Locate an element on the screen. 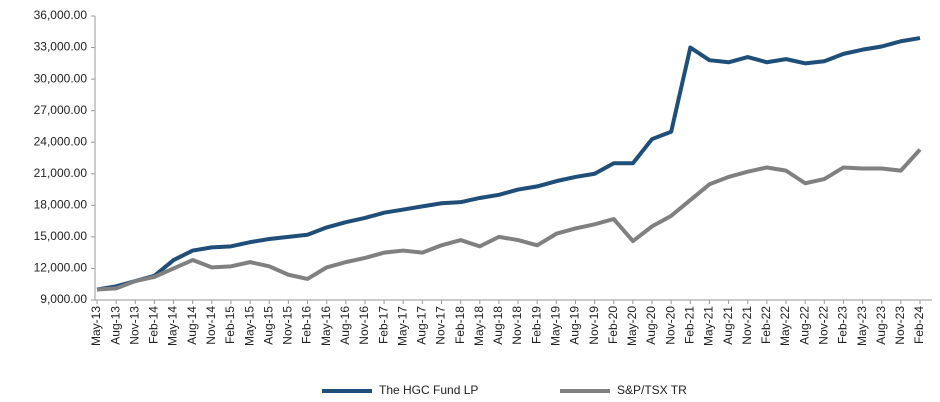  x-tick-label: Aug-22 is located at coordinates (804, 325).